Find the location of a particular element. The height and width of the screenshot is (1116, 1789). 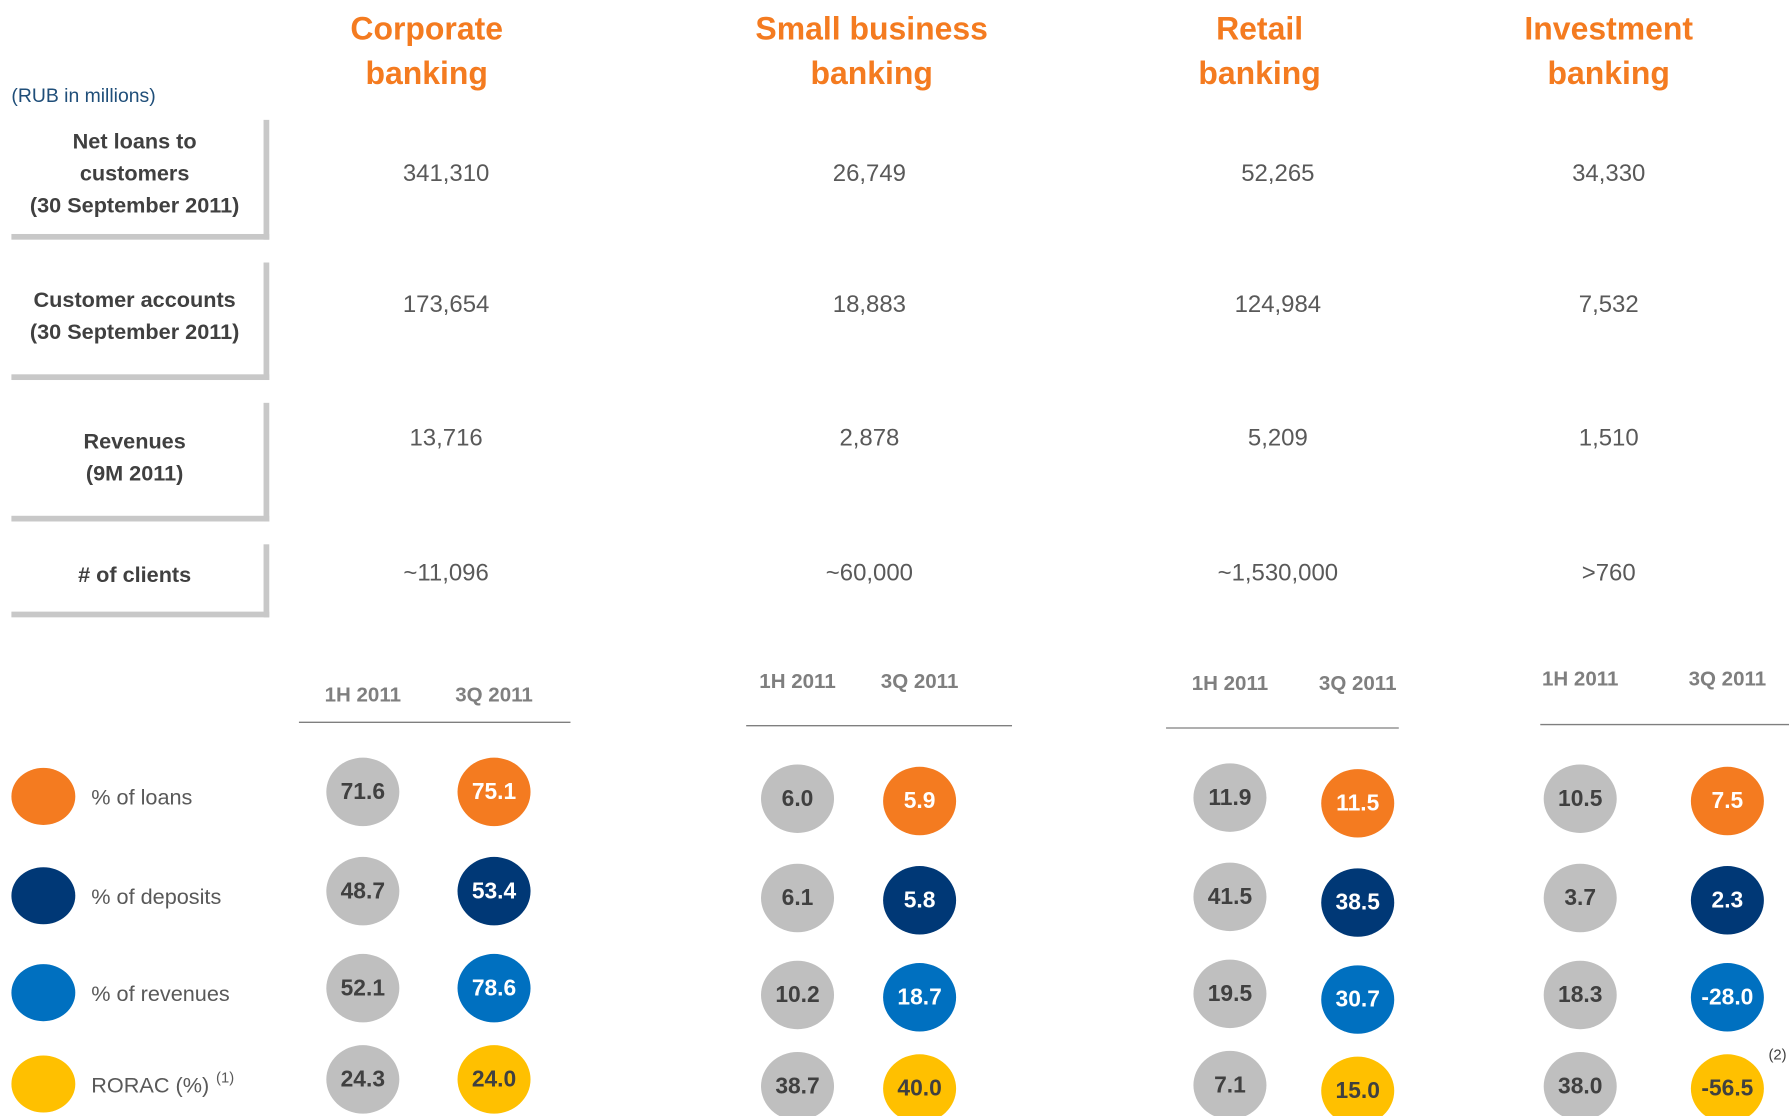

share-value: 75.1 is located at coordinates (494, 791).